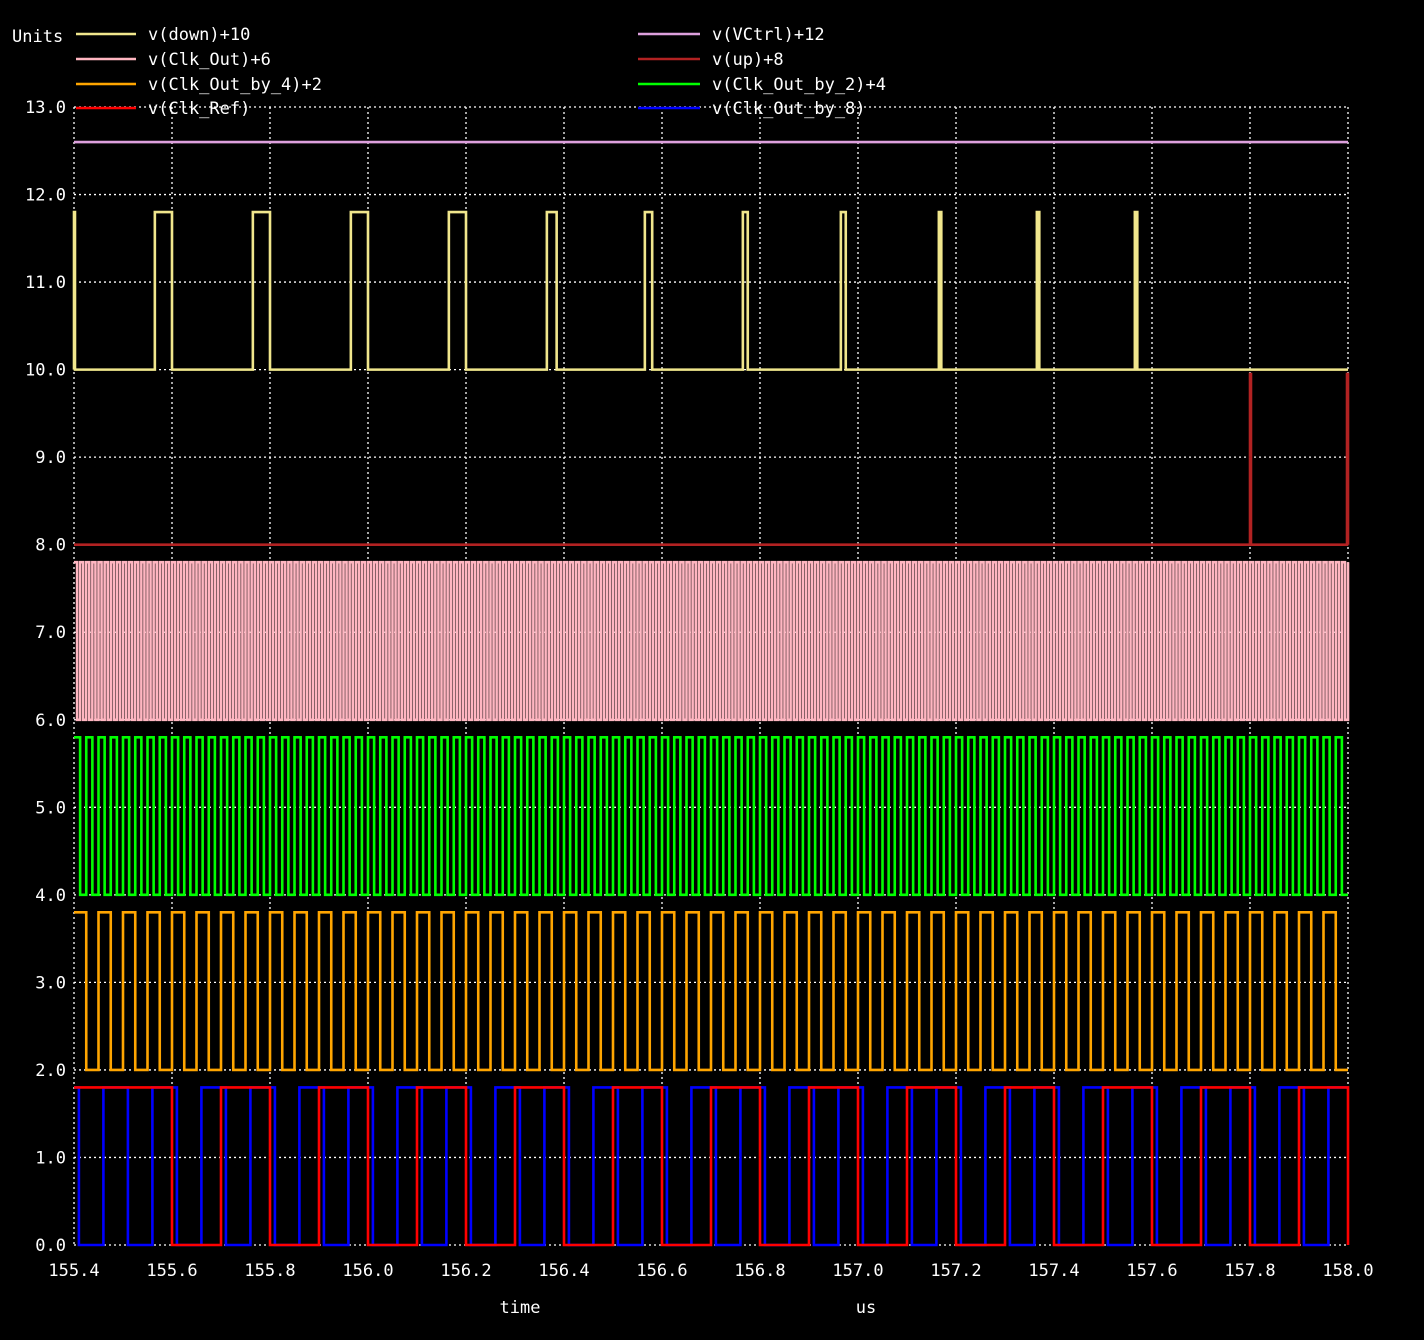 This screenshot has height=1340, width=1424. I want to click on legend-item: v(Clk_Out)+6, so click(173, 60).